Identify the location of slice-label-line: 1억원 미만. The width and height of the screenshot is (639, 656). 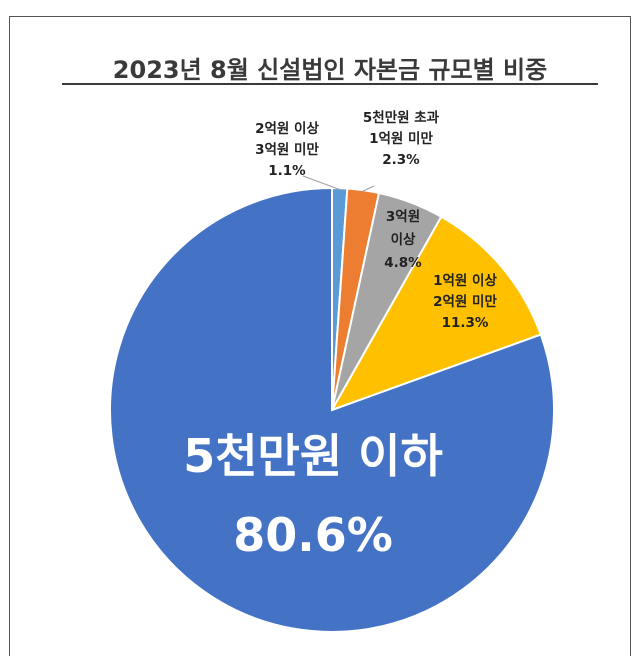
(401, 139).